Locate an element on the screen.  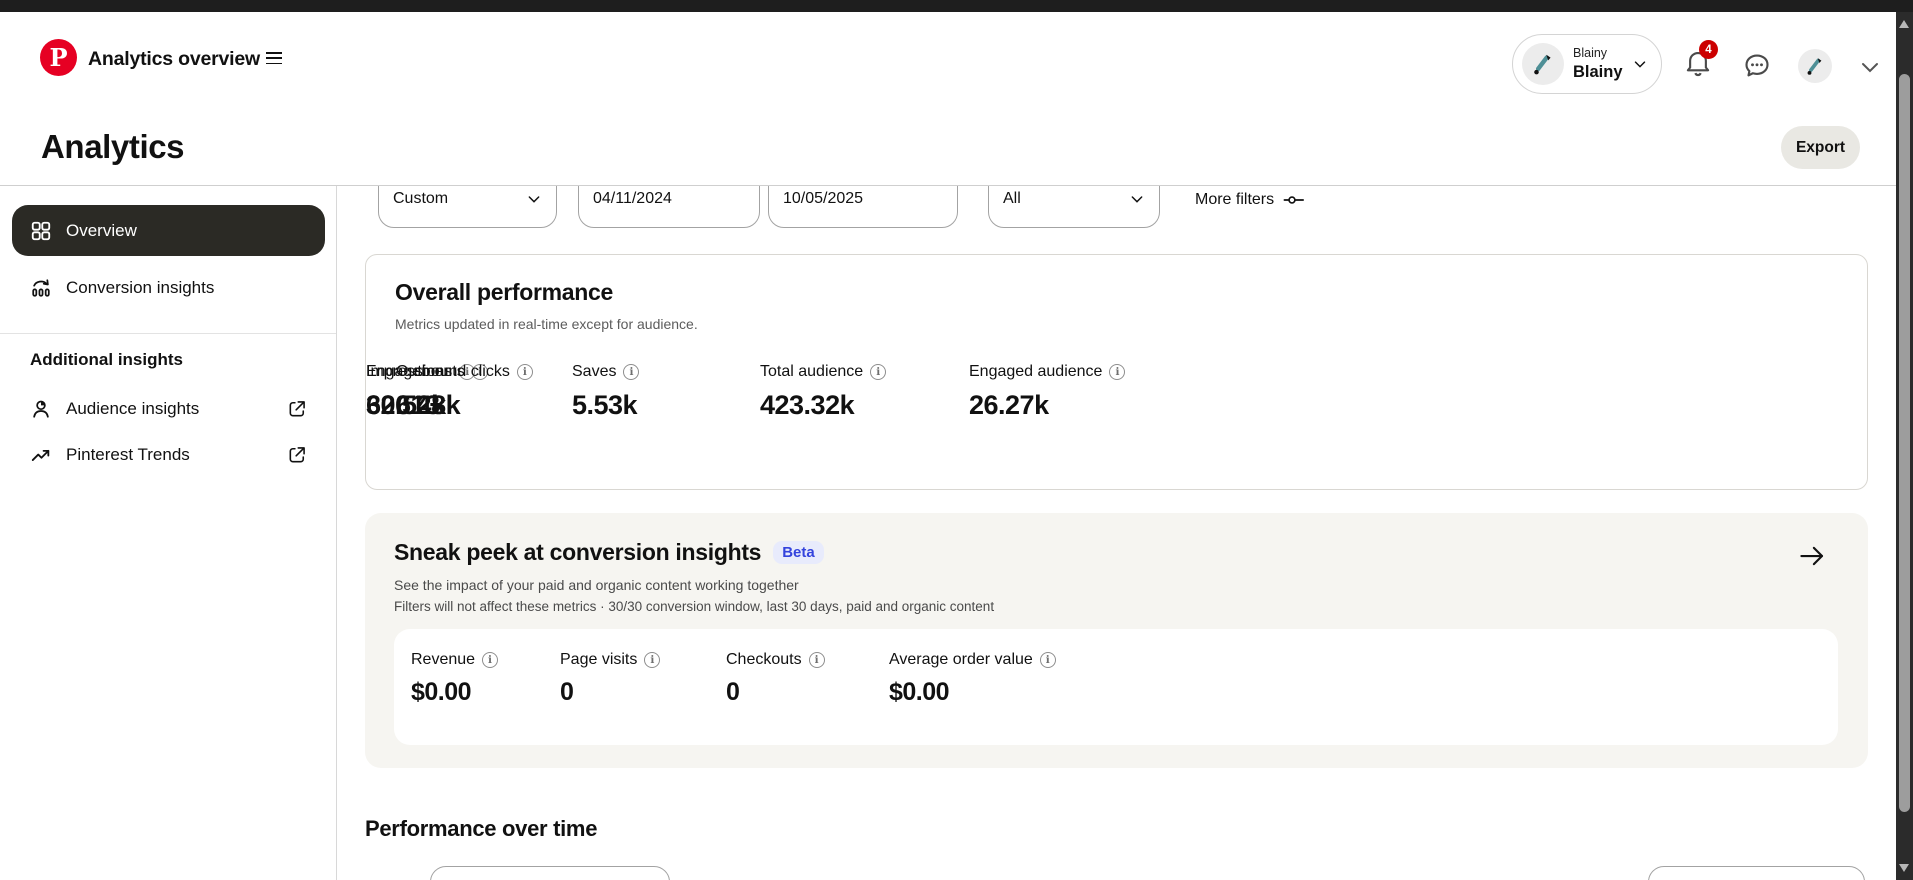
content-type-dropdown: All is located at coordinates (1074, 207).